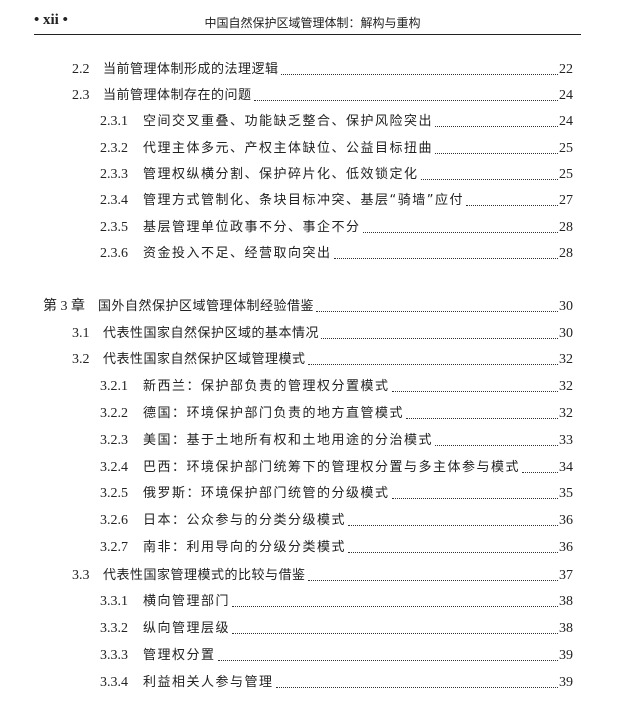 The width and height of the screenshot is (625, 712). I want to click on toc-entry-title: 代表性国家自然保护区域管理模式, so click(204, 359).